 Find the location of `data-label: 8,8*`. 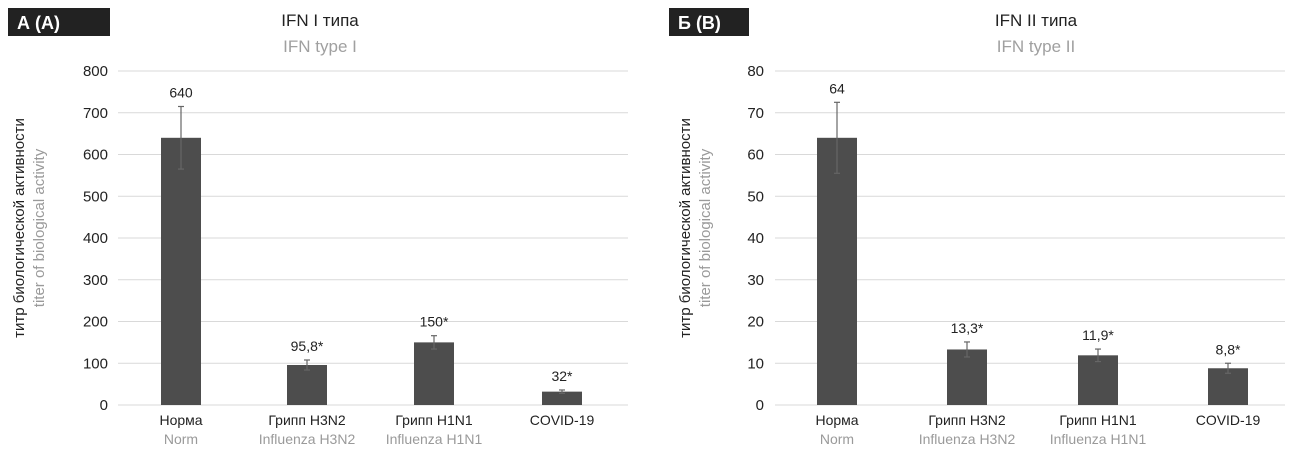

data-label: 8,8* is located at coordinates (1228, 349).